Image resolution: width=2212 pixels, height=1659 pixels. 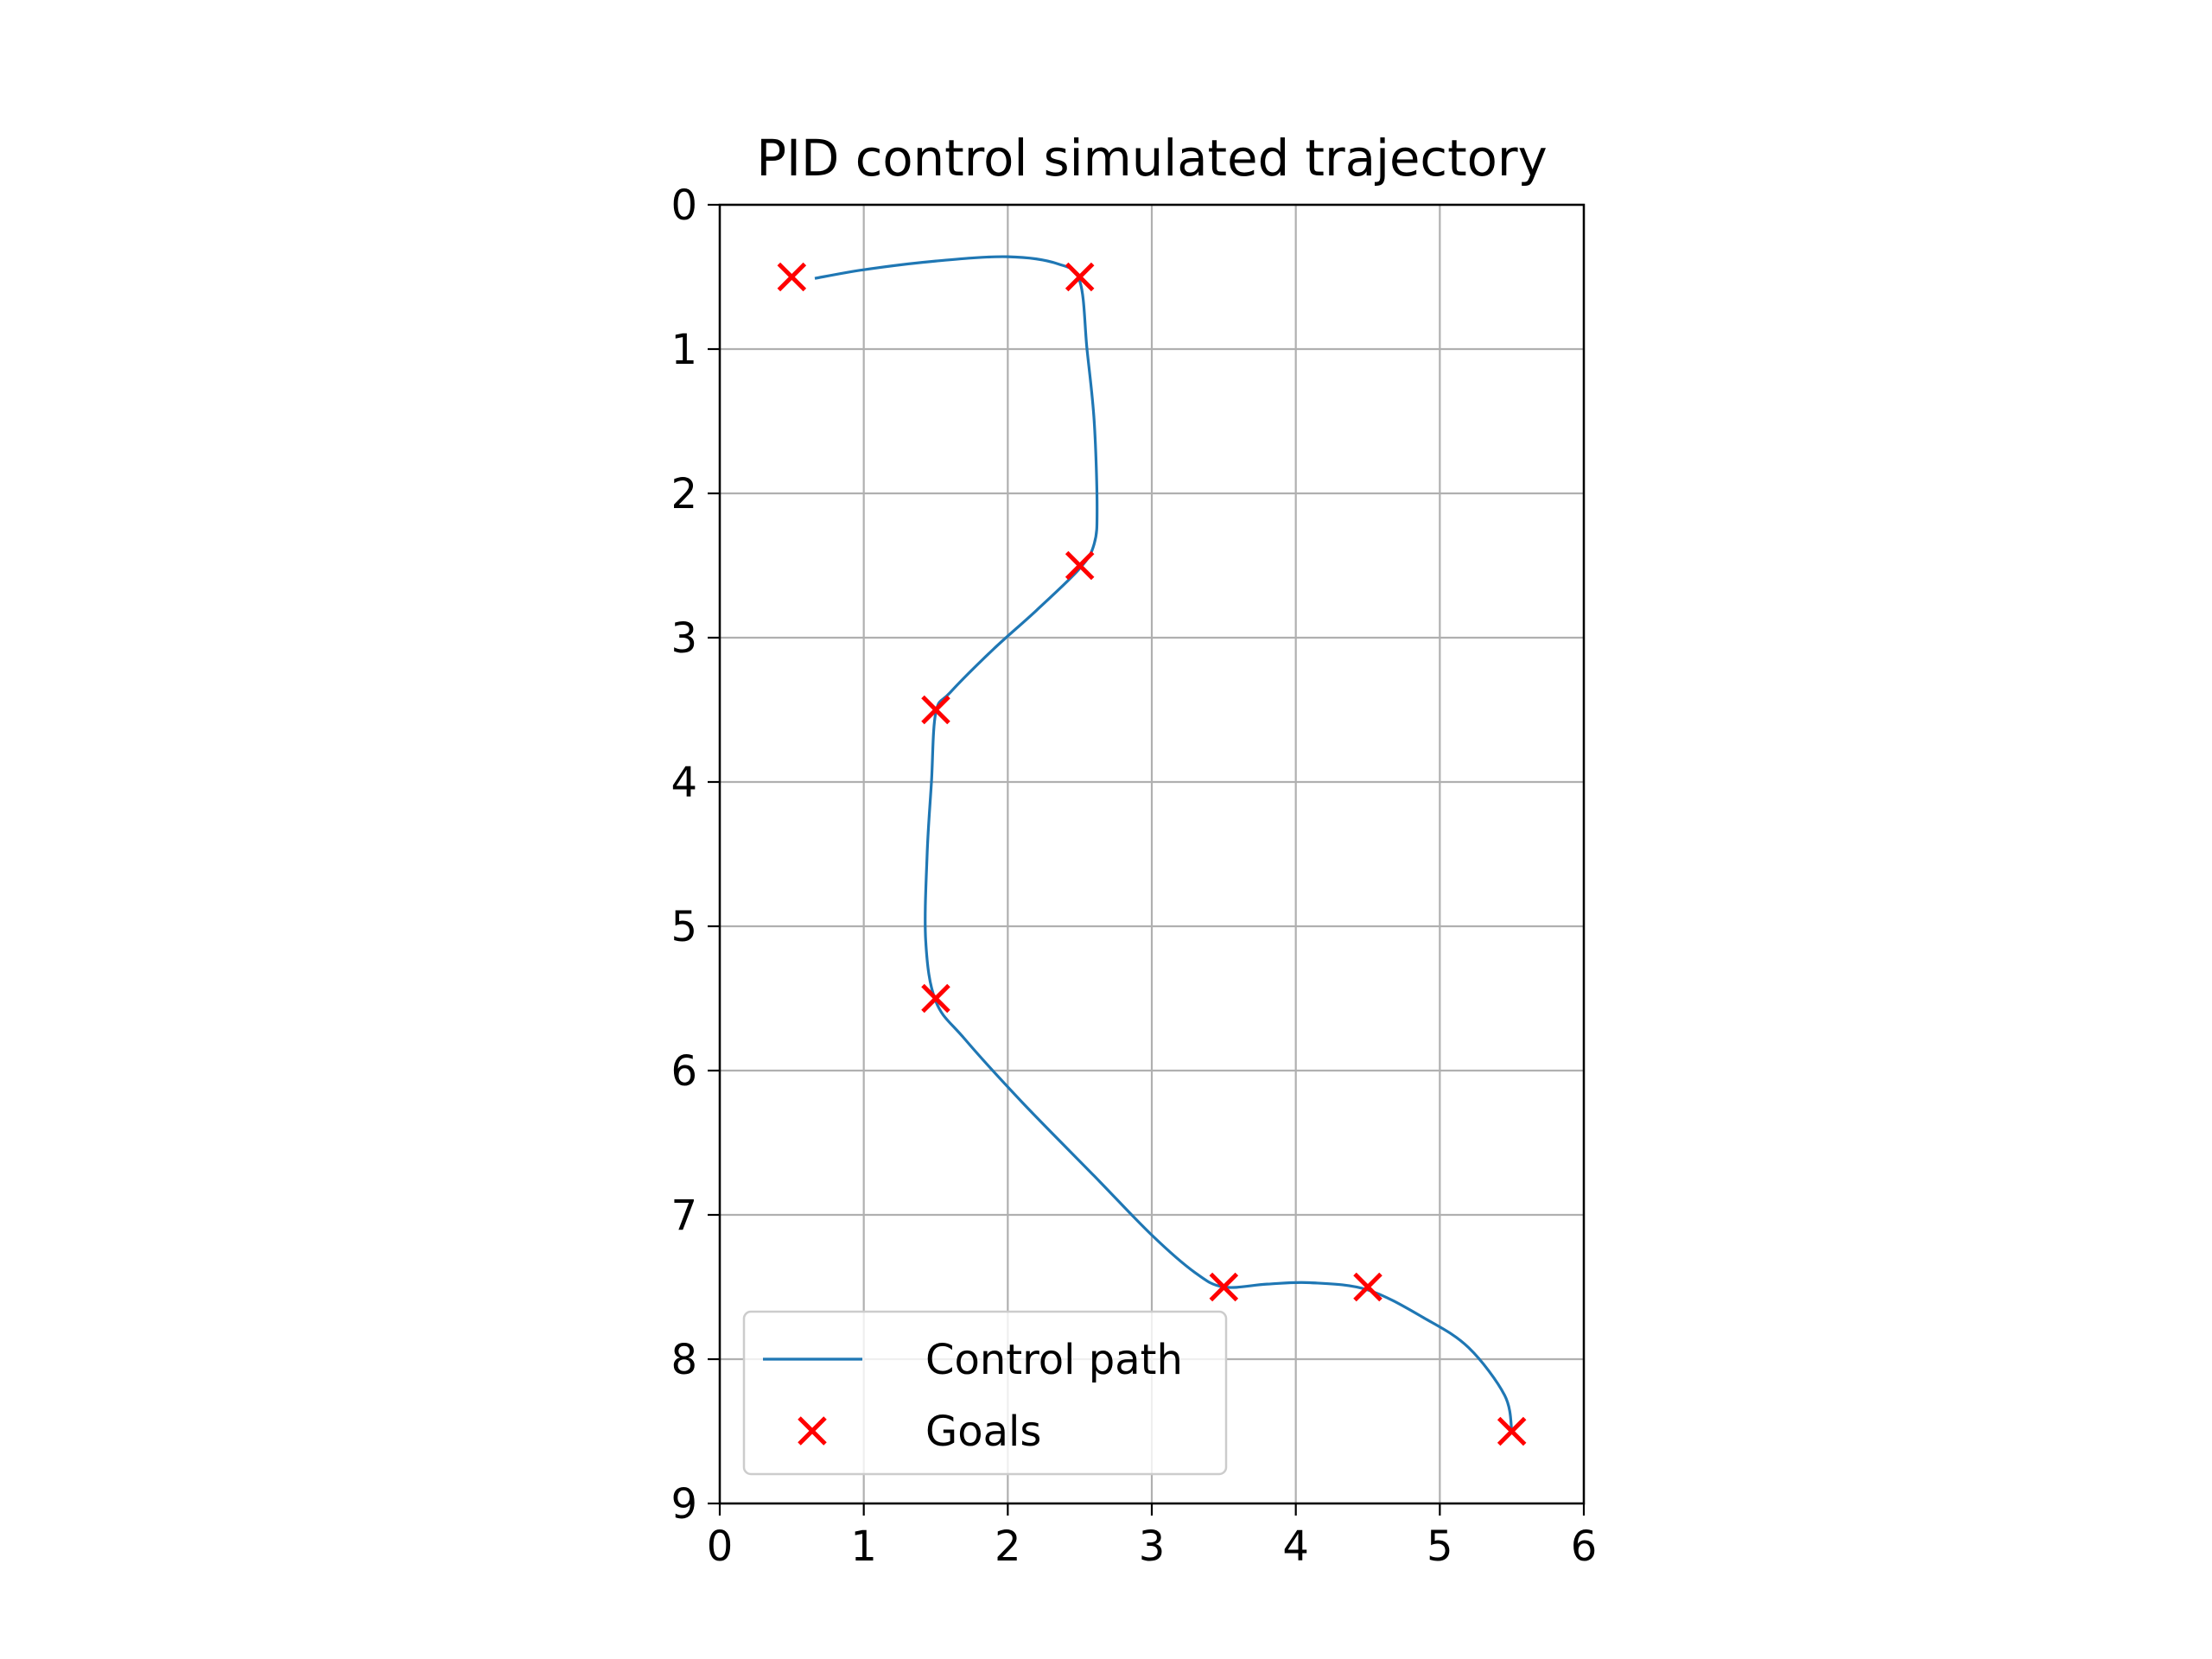 I want to click on y-tick-label: 6, so click(x=684, y=1071).